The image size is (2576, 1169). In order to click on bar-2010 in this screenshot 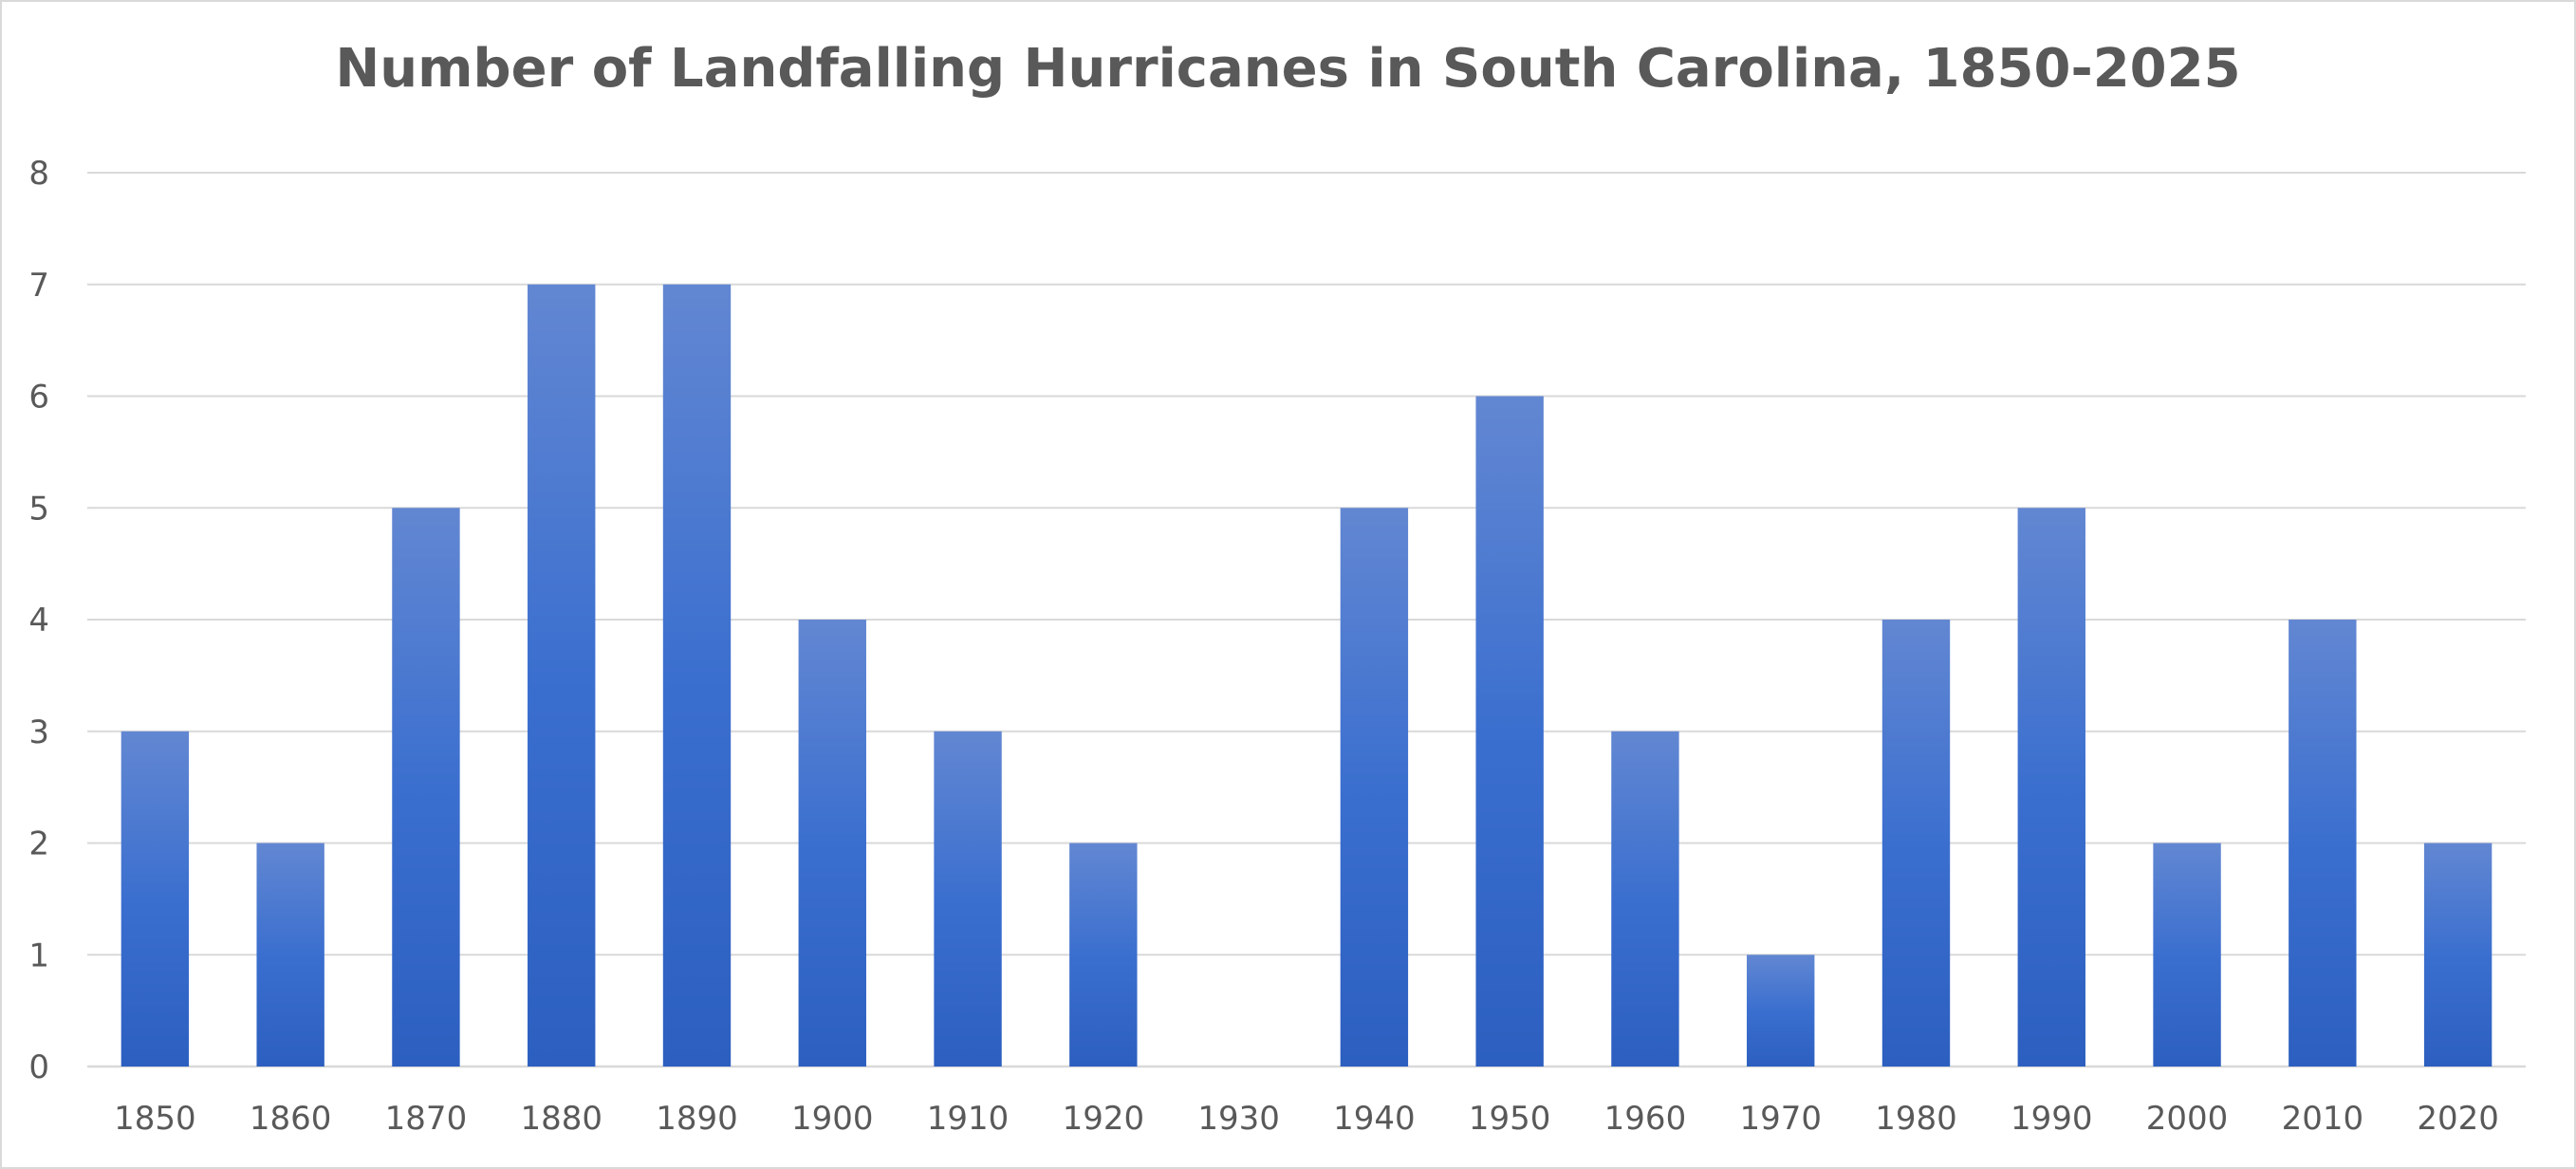, I will do `click(2323, 844)`.